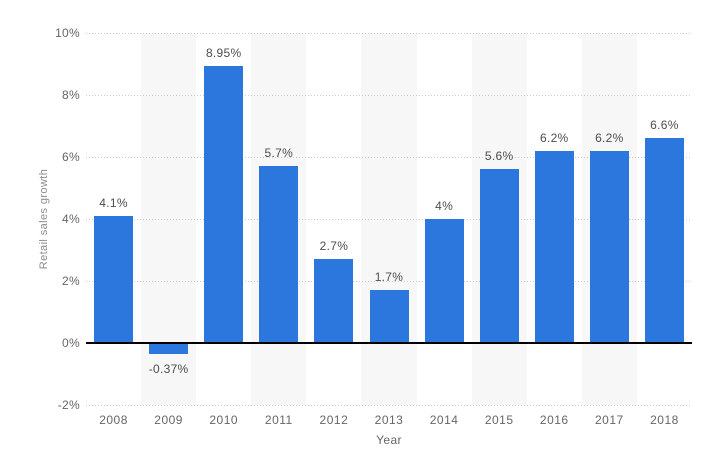  What do you see at coordinates (444, 420) in the screenshot?
I see `x-tick-2014: 2014` at bounding box center [444, 420].